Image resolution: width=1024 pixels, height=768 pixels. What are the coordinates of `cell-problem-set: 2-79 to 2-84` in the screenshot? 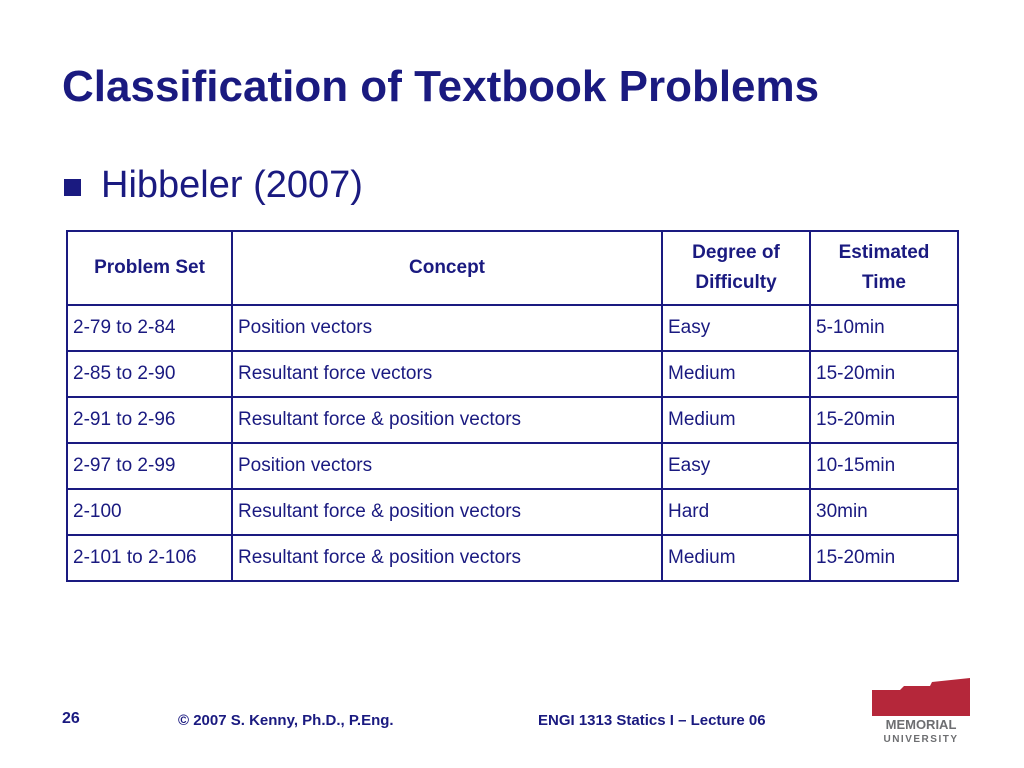 It's located at (149, 328).